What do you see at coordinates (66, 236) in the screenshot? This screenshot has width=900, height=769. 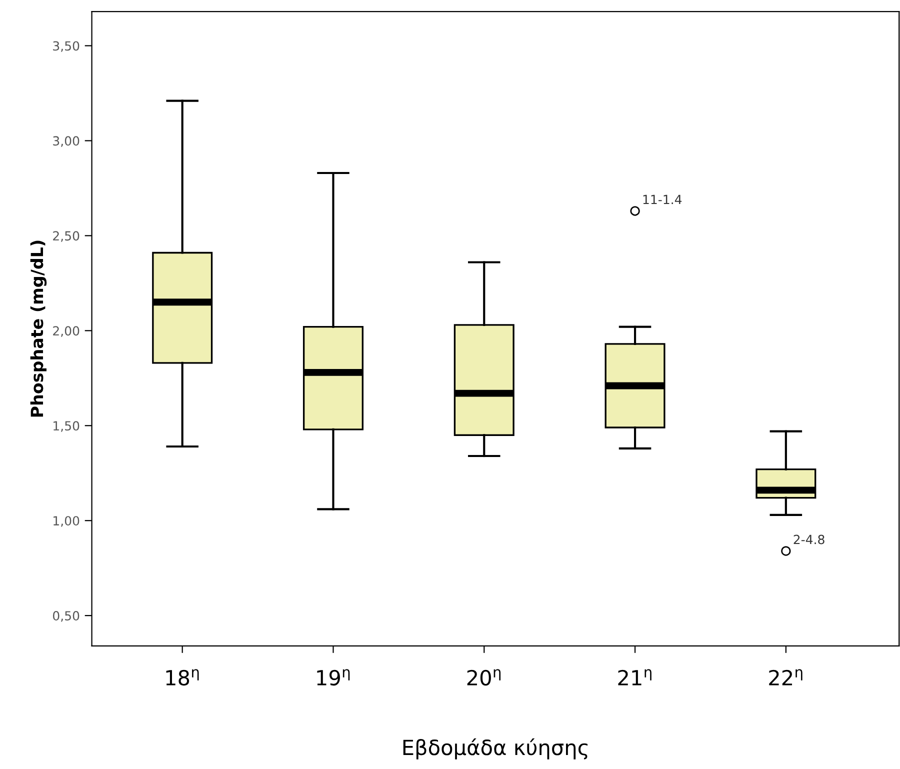 I see `y-tick-label: 2,50` at bounding box center [66, 236].